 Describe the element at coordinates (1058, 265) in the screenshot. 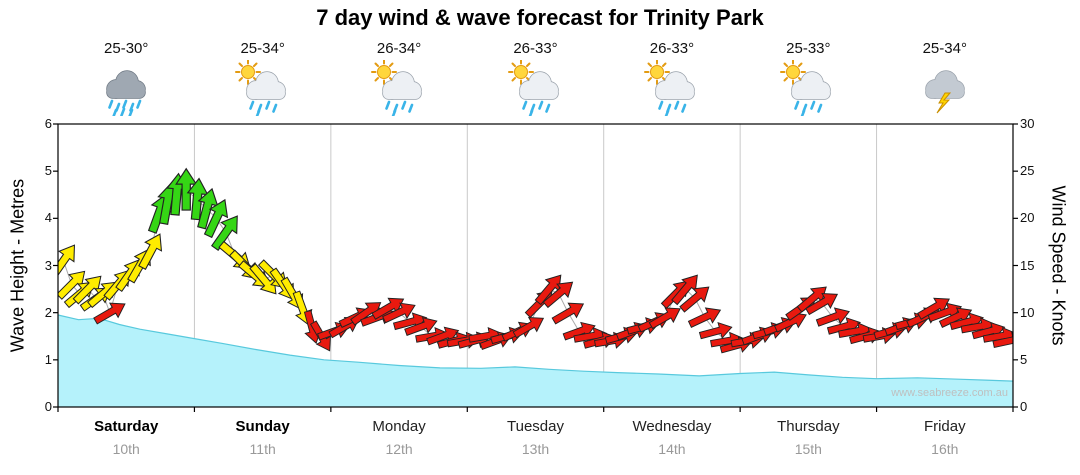

I see `y-axis-label-wind-speed: Wind Speed - Knots` at that location.